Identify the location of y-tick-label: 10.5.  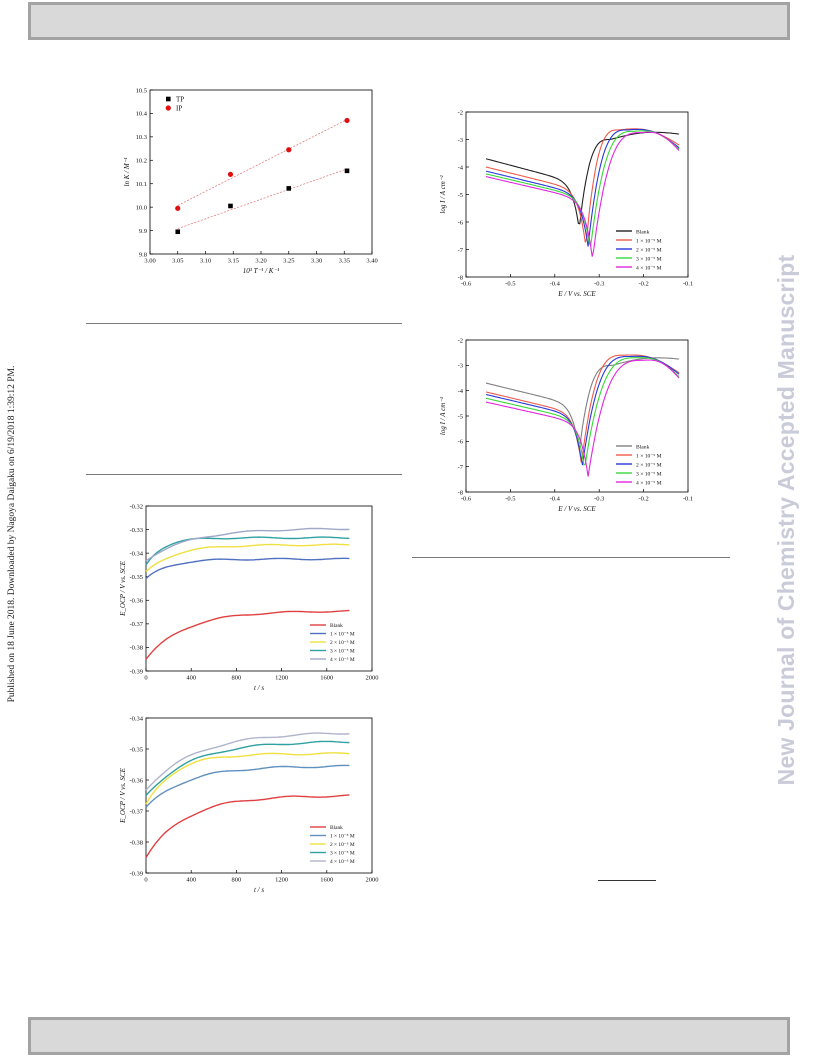
(141, 90).